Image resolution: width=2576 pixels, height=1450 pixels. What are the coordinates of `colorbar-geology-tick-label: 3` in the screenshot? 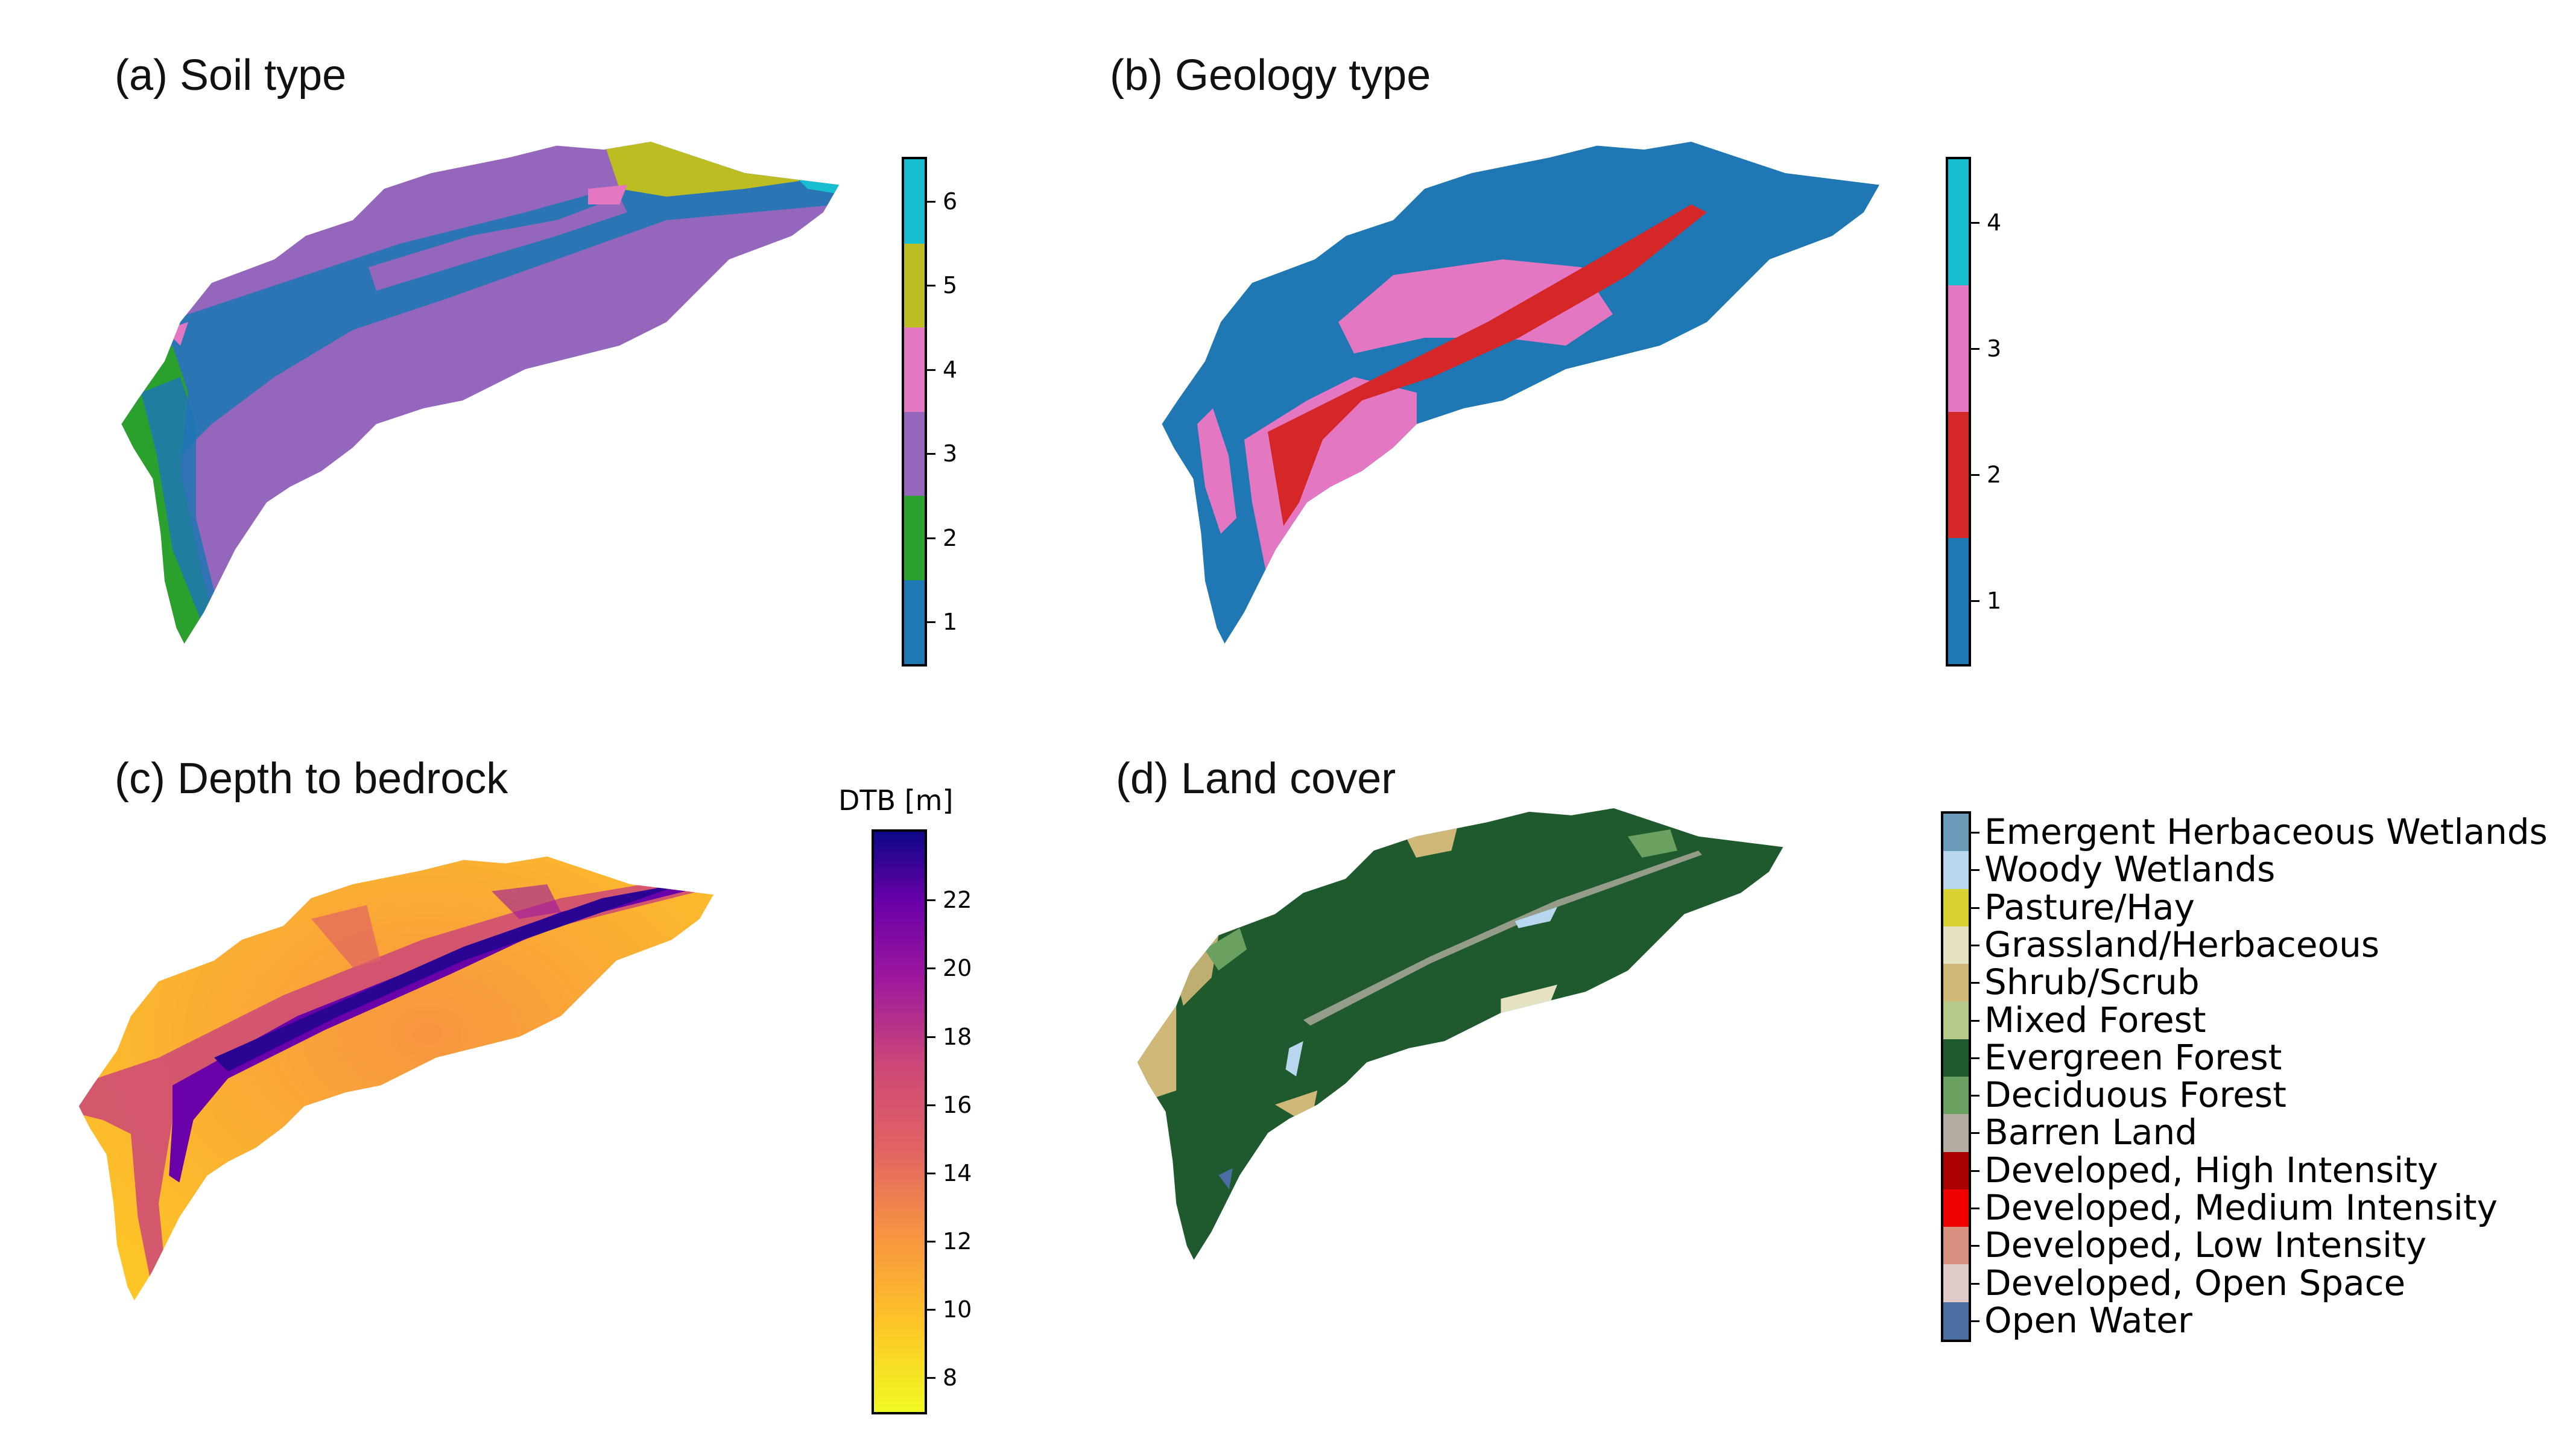 It's located at (1994, 349).